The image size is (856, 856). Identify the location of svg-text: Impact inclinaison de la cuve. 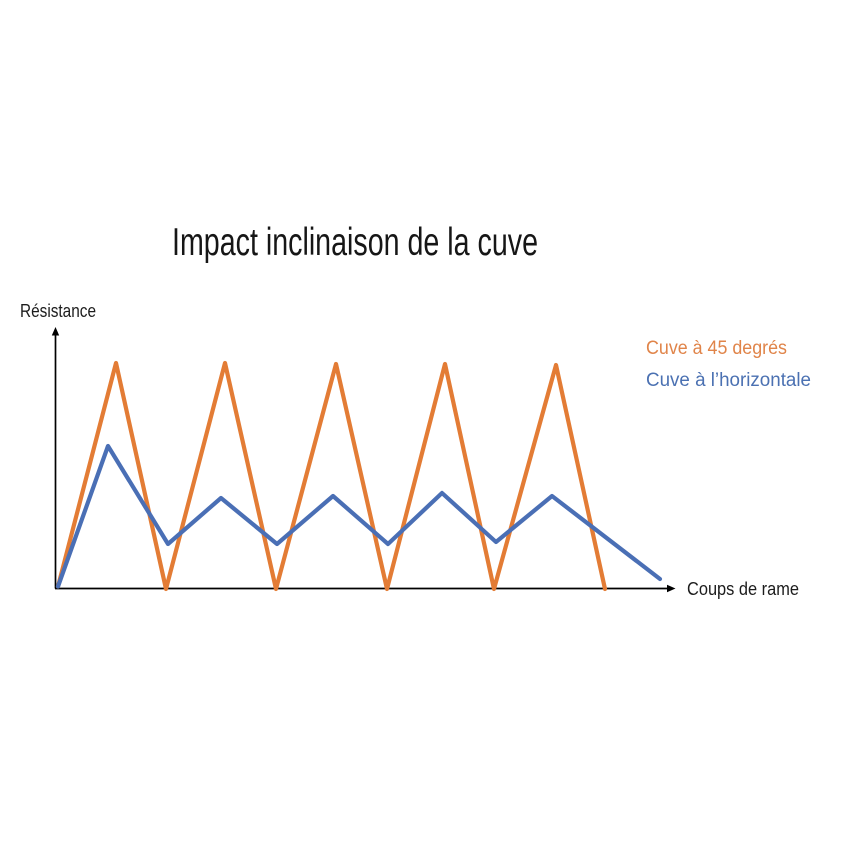
(355, 242).